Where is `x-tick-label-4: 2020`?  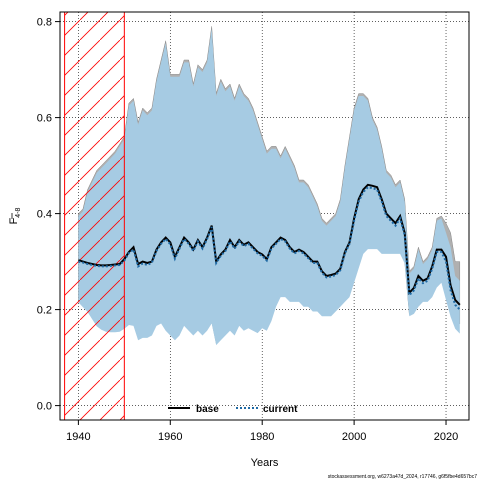 x-tick-label-4: 2020 is located at coordinates (446, 437).